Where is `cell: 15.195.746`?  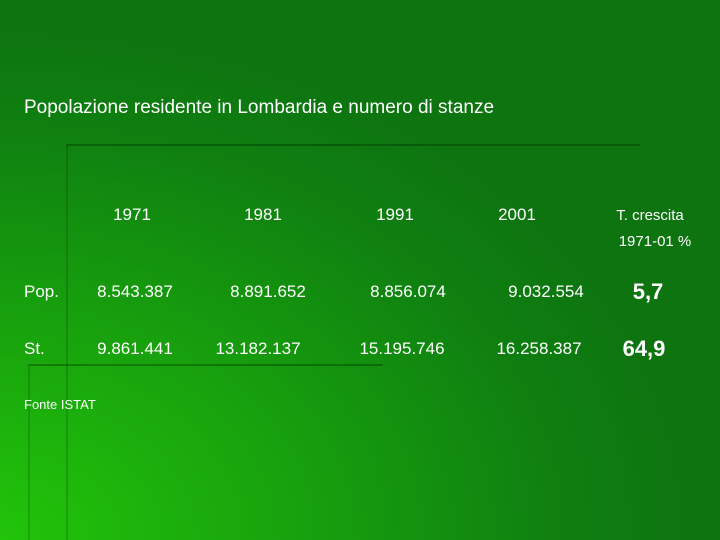 cell: 15.195.746 is located at coordinates (402, 348).